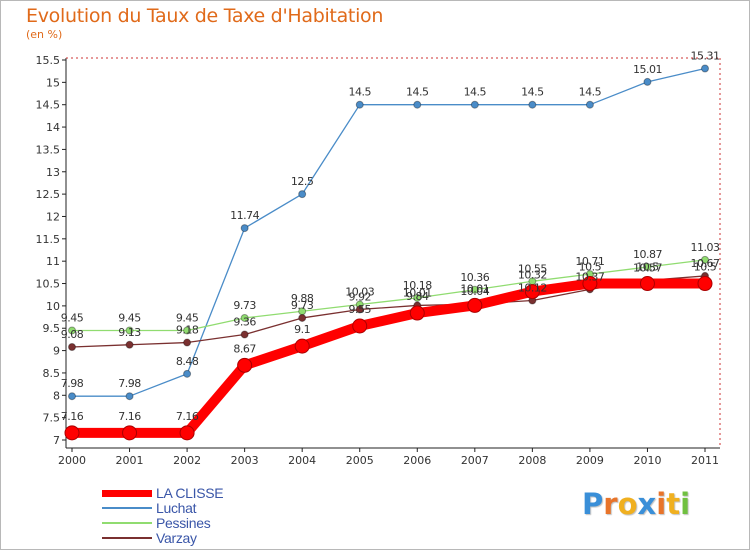 The image size is (750, 550). I want to click on y-tick-label: 14.5, so click(48, 105).